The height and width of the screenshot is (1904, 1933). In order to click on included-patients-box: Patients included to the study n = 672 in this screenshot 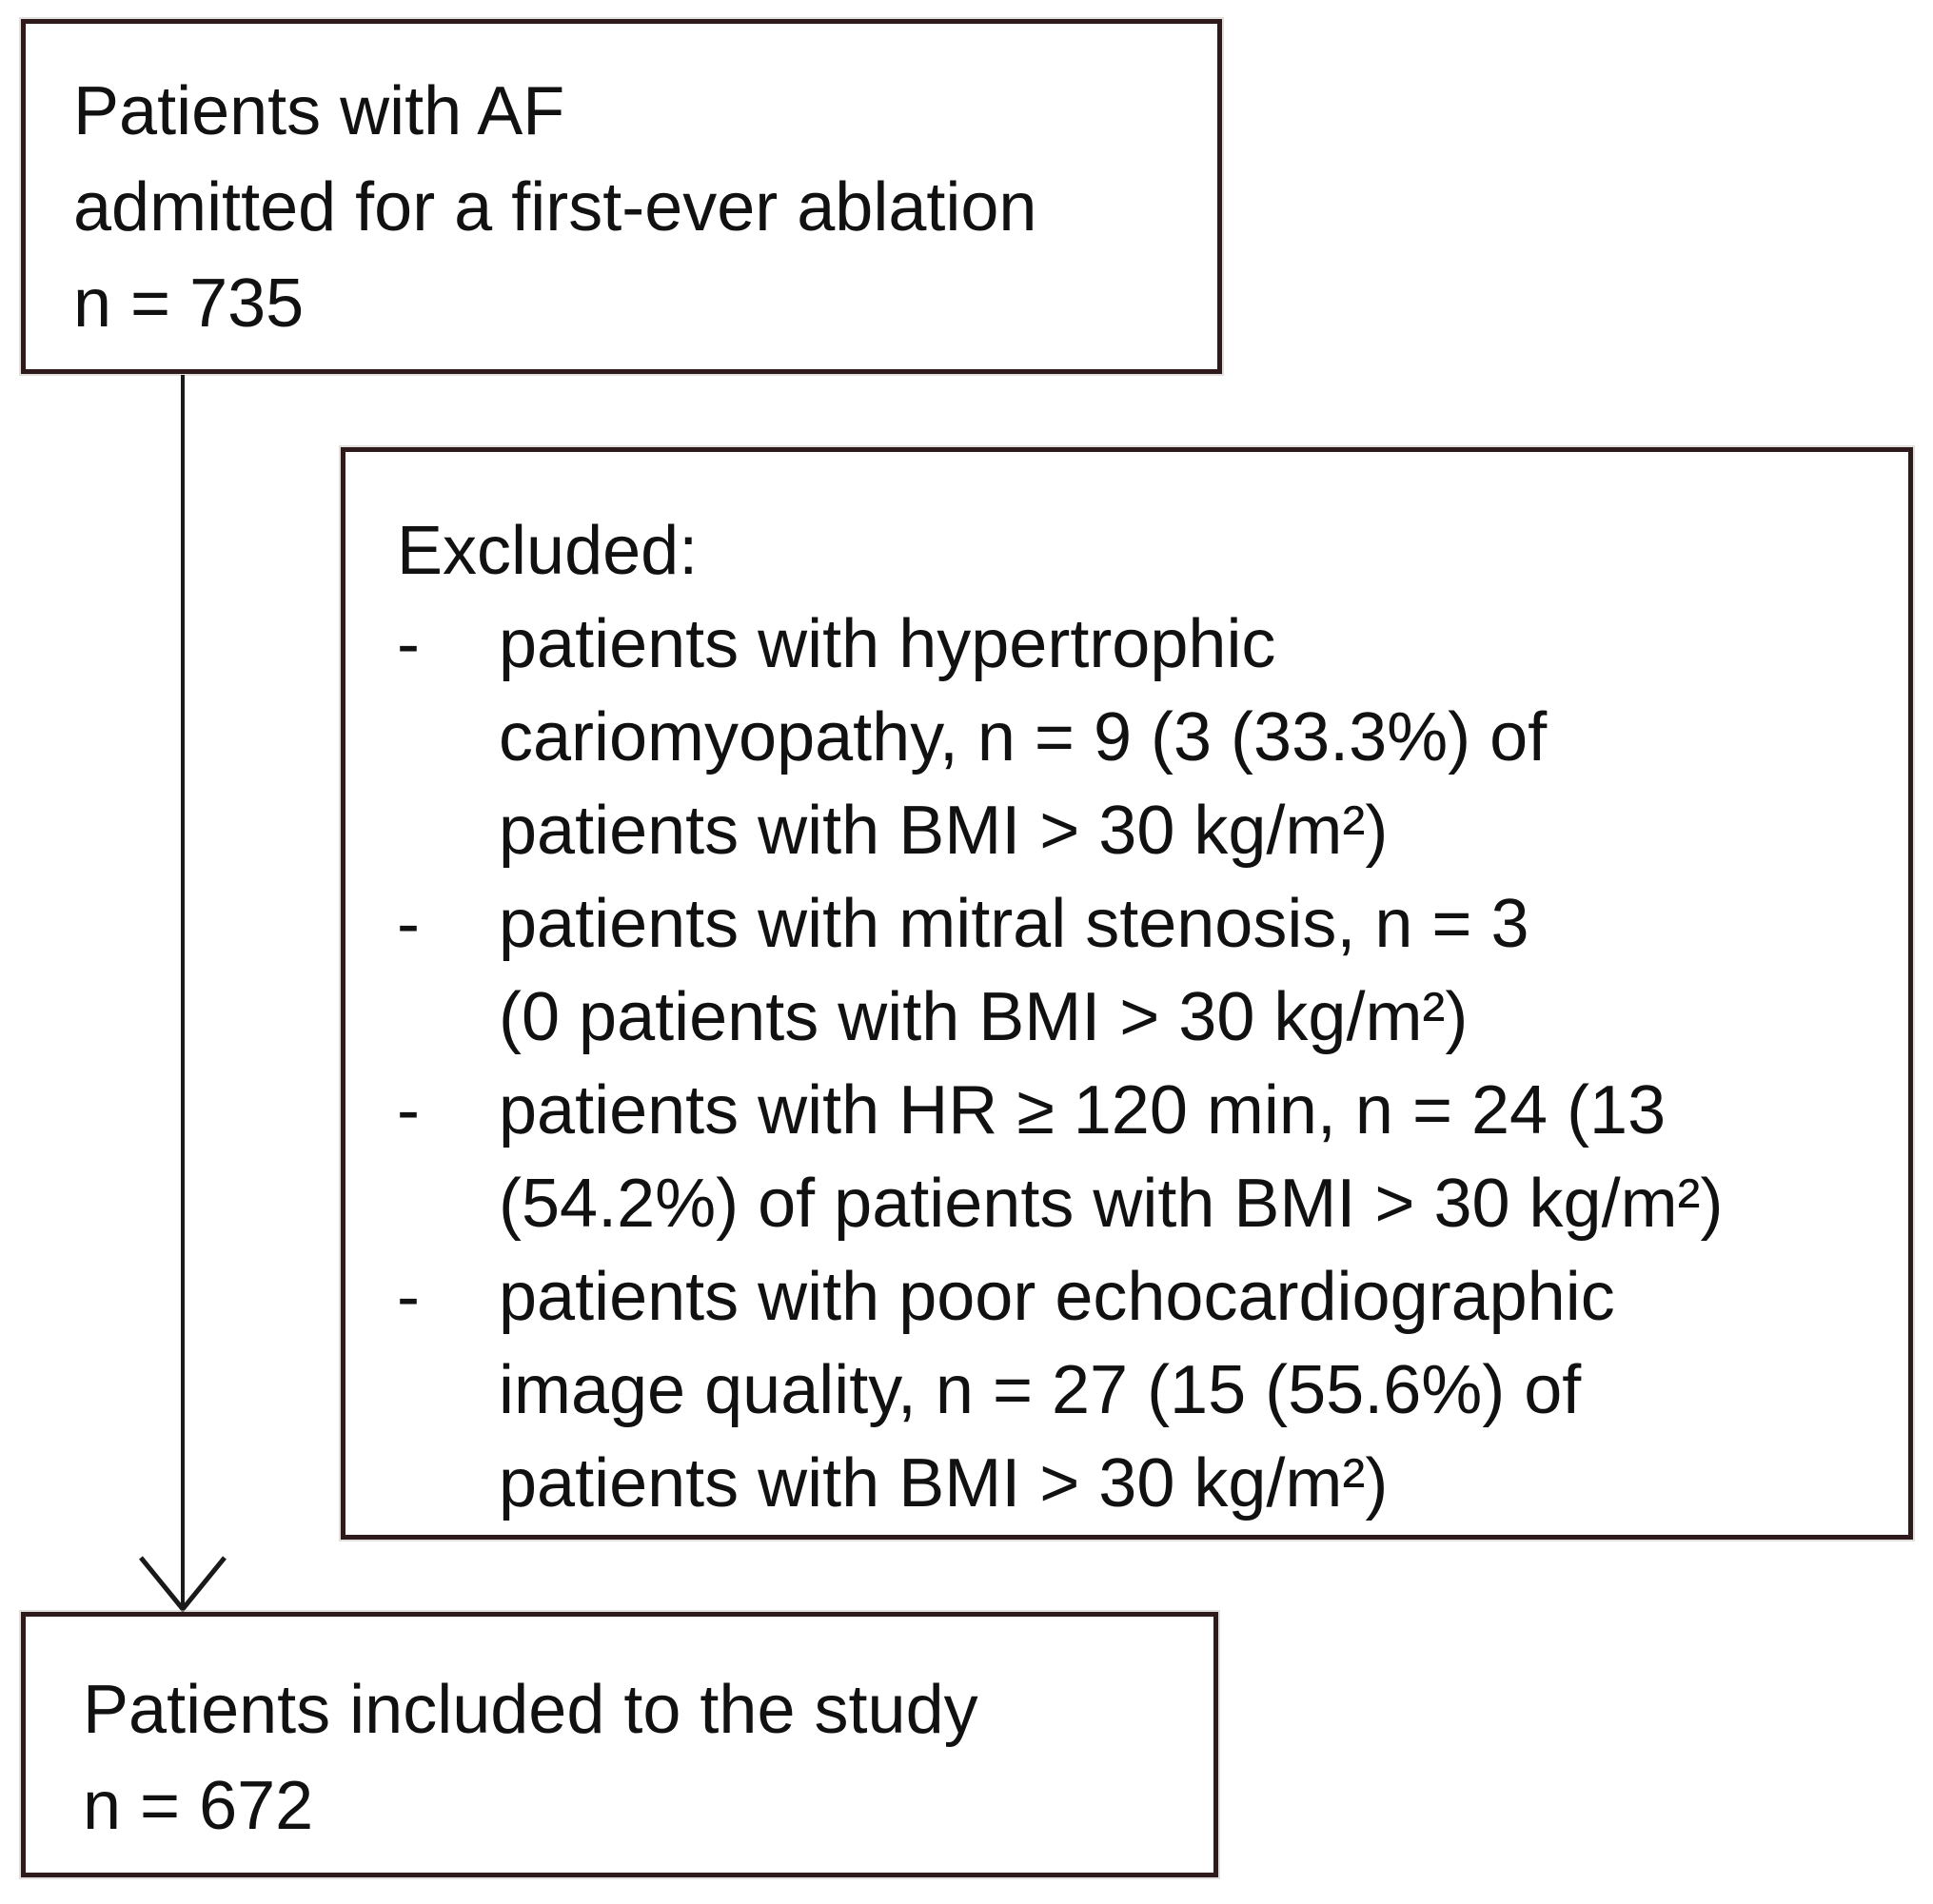, I will do `click(619, 1744)`.